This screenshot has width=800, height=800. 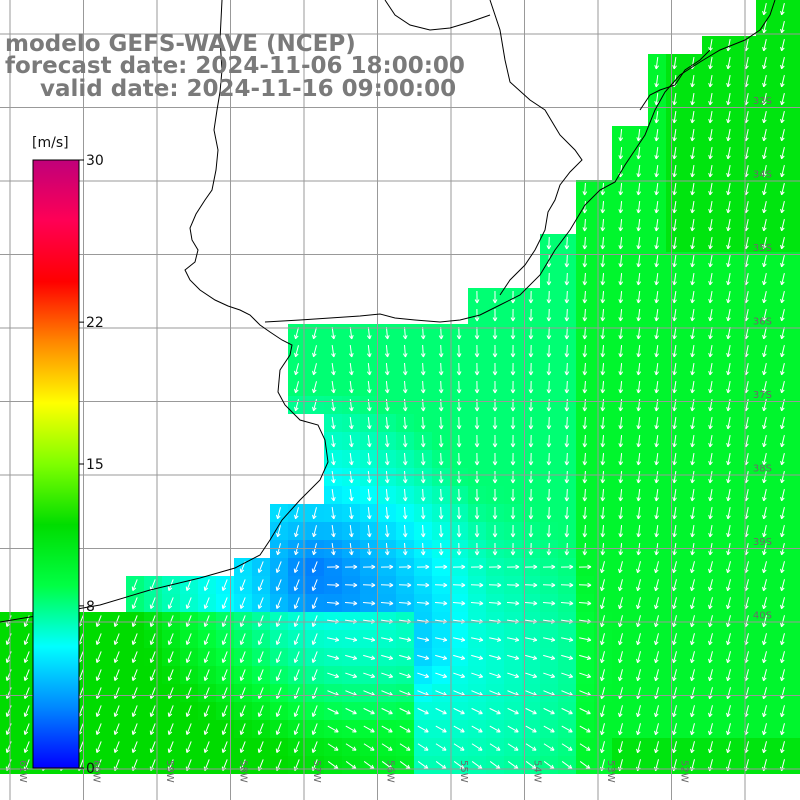 What do you see at coordinates (169, 771) in the screenshot?
I see `longitude-label: 59W` at bounding box center [169, 771].